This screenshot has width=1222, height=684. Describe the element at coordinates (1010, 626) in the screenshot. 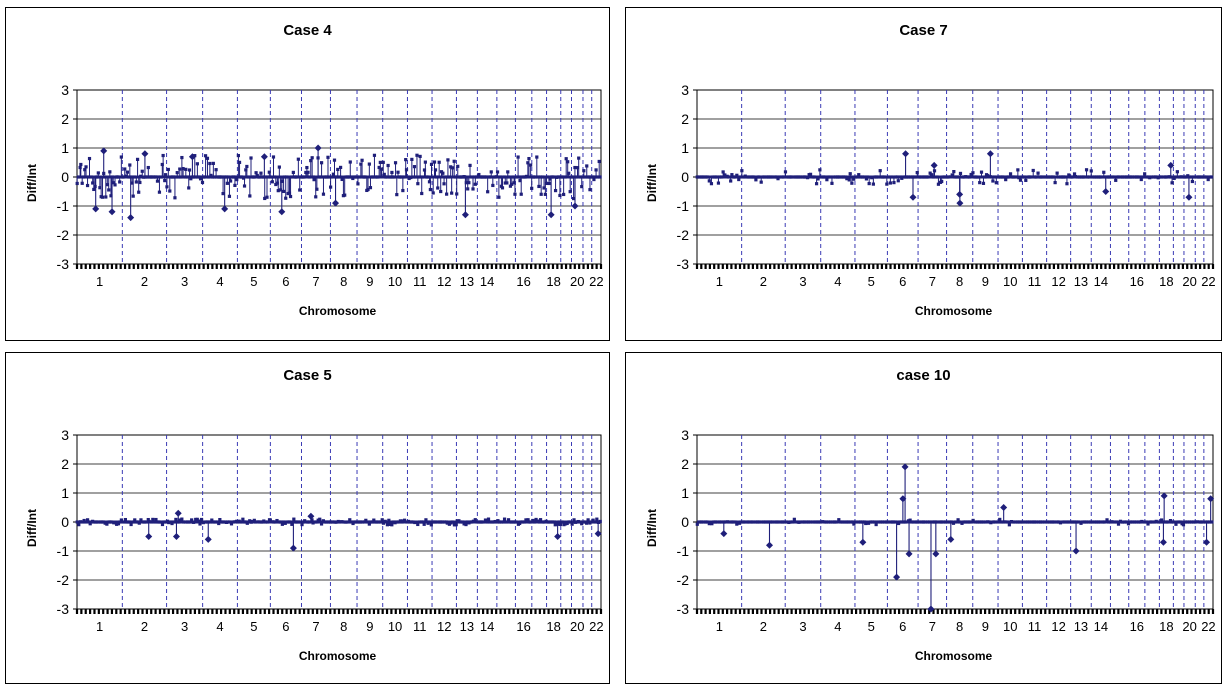

I see `x-tick-label: 10` at that location.